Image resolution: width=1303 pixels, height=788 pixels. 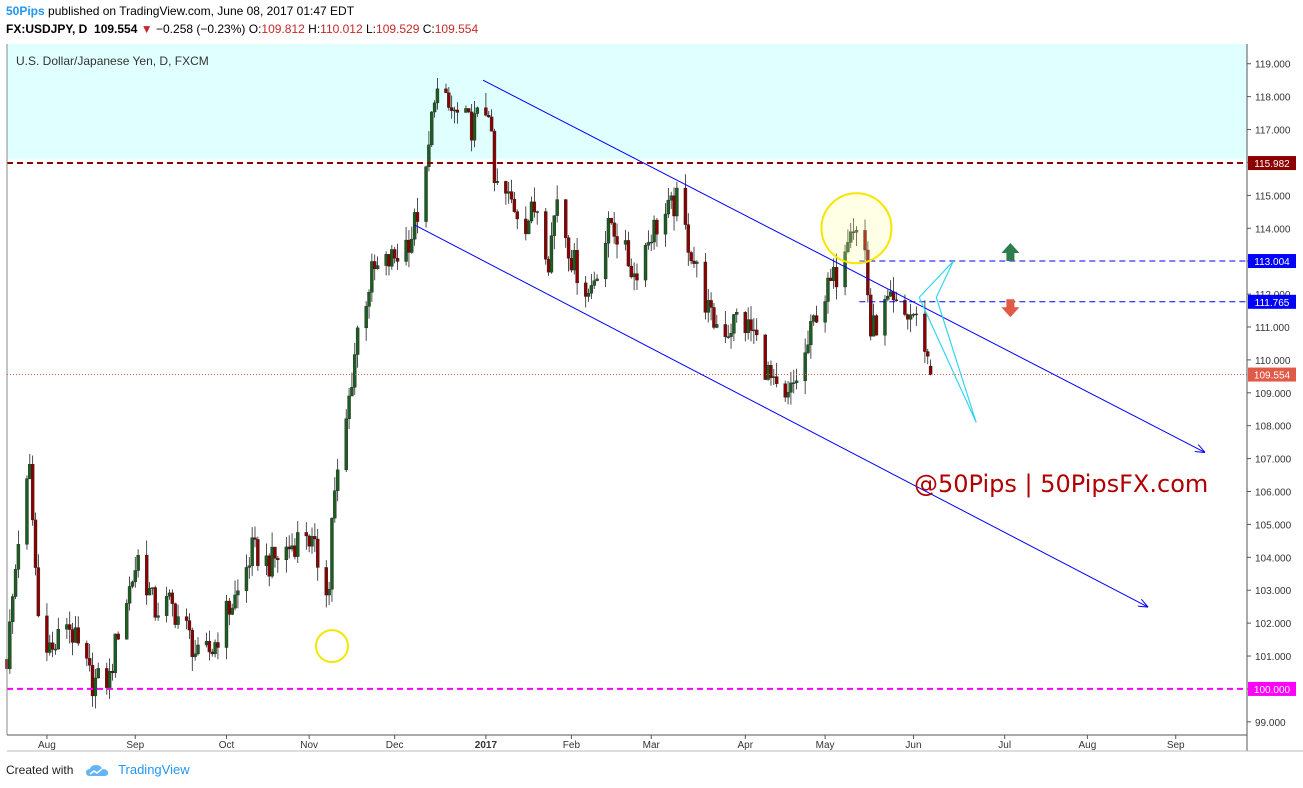 I want to click on y-tick-label: 111.000, so click(x=1272, y=328).